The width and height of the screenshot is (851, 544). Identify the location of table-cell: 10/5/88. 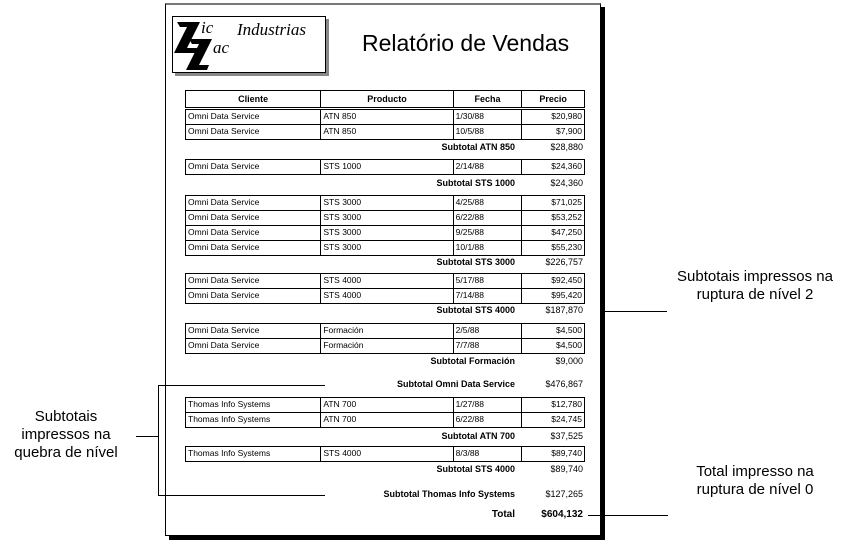
(487, 132).